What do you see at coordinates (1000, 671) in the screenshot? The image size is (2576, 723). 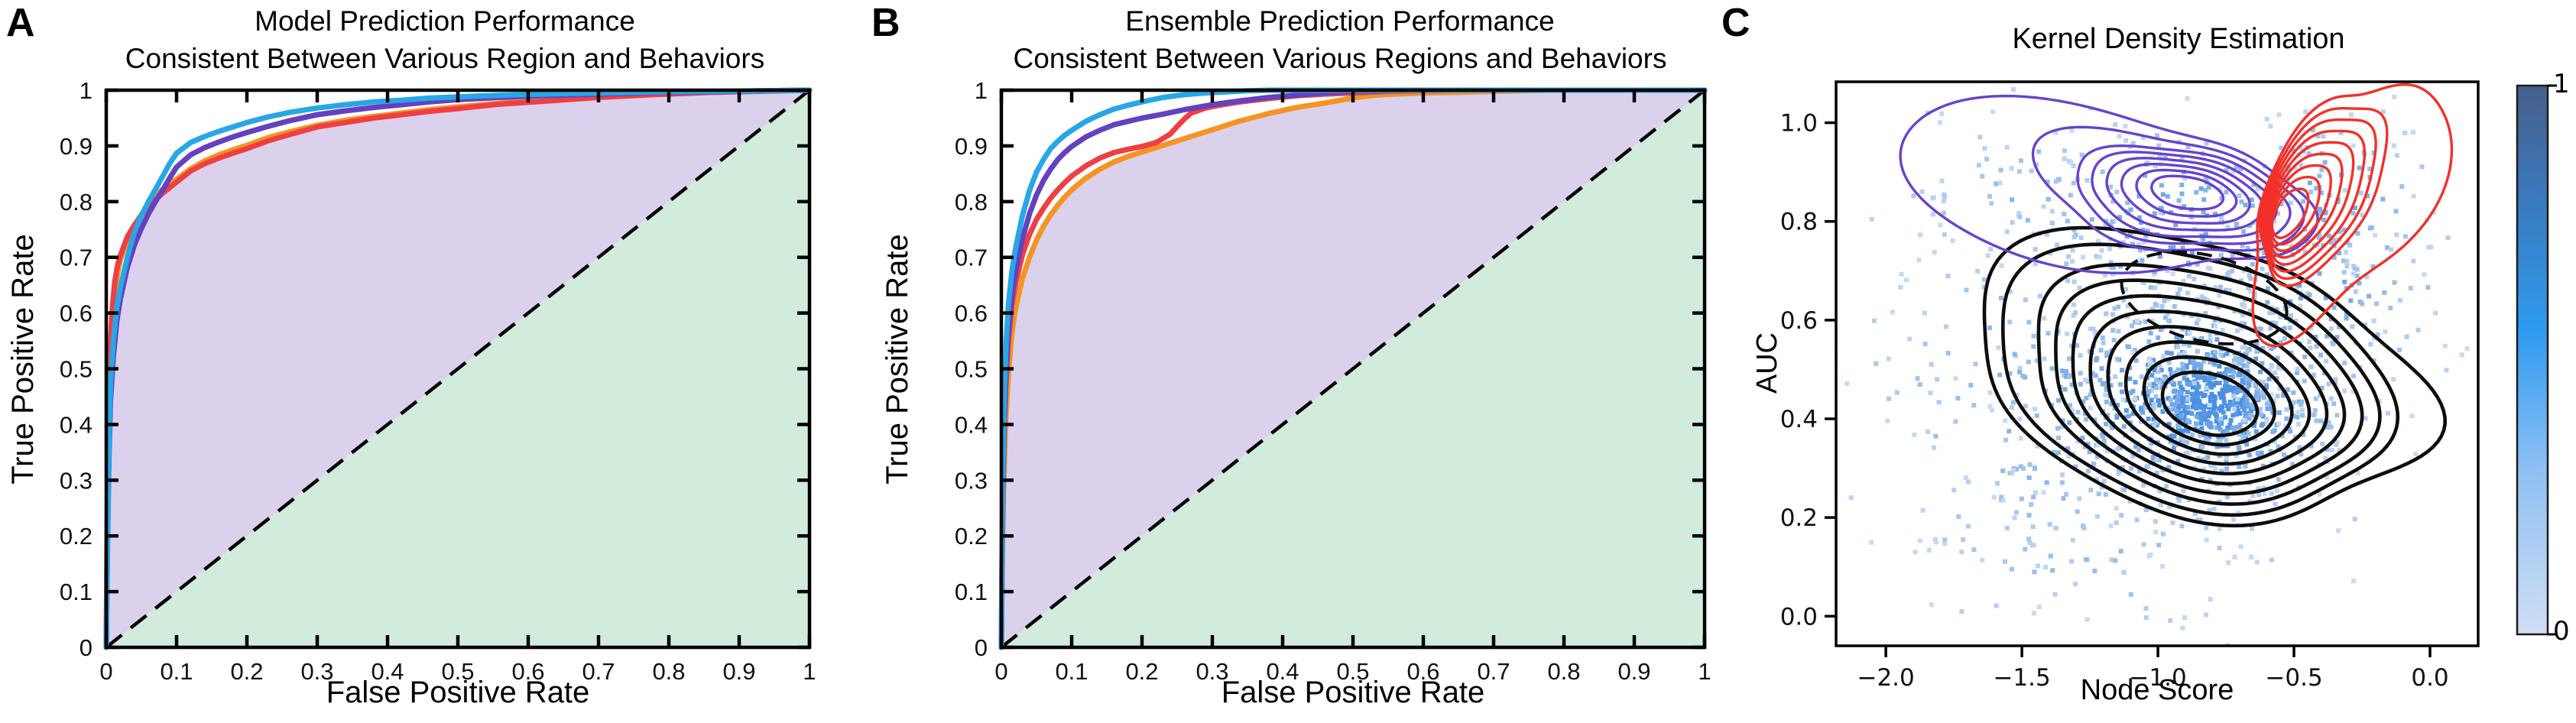 I see `x-tick-label: 0` at bounding box center [1000, 671].